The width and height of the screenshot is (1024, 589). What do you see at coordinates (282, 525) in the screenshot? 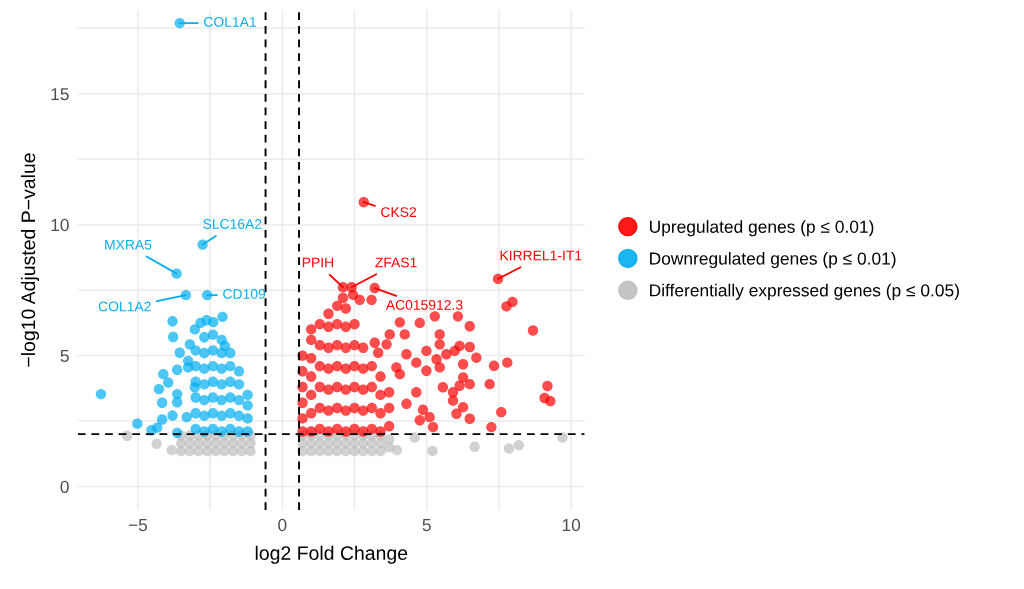
I see `x-tick-label: 0` at bounding box center [282, 525].